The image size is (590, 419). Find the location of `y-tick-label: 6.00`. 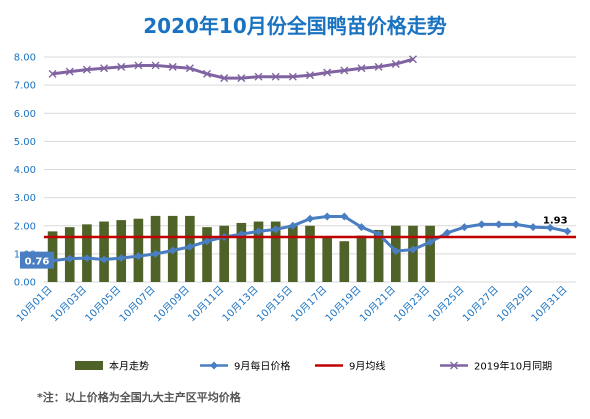

y-tick-label: 6.00 is located at coordinates (25, 114).